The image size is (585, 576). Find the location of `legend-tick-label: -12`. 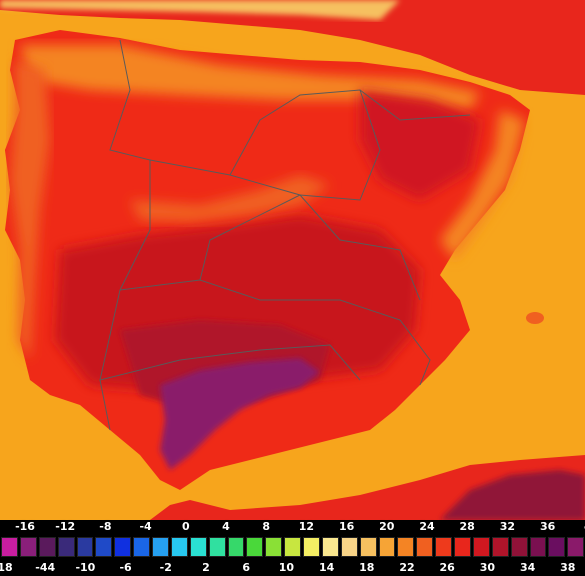

legend-tick-label: -12 is located at coordinates (65, 526).